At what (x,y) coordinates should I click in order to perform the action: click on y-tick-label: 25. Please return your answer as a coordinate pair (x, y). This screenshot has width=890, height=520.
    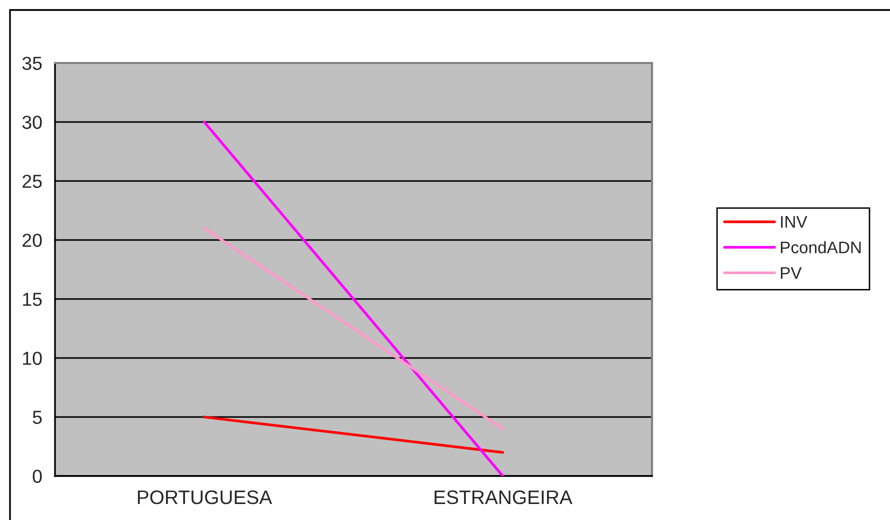
    Looking at the image, I should click on (32, 181).